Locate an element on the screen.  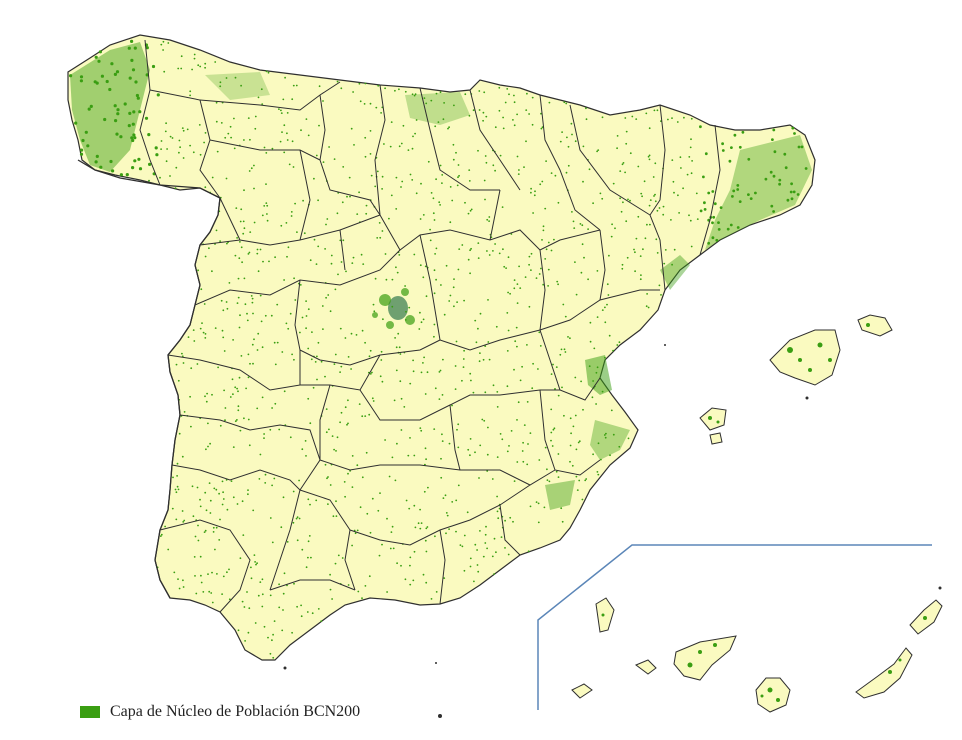
balearic-islands is located at coordinates (796, 379).